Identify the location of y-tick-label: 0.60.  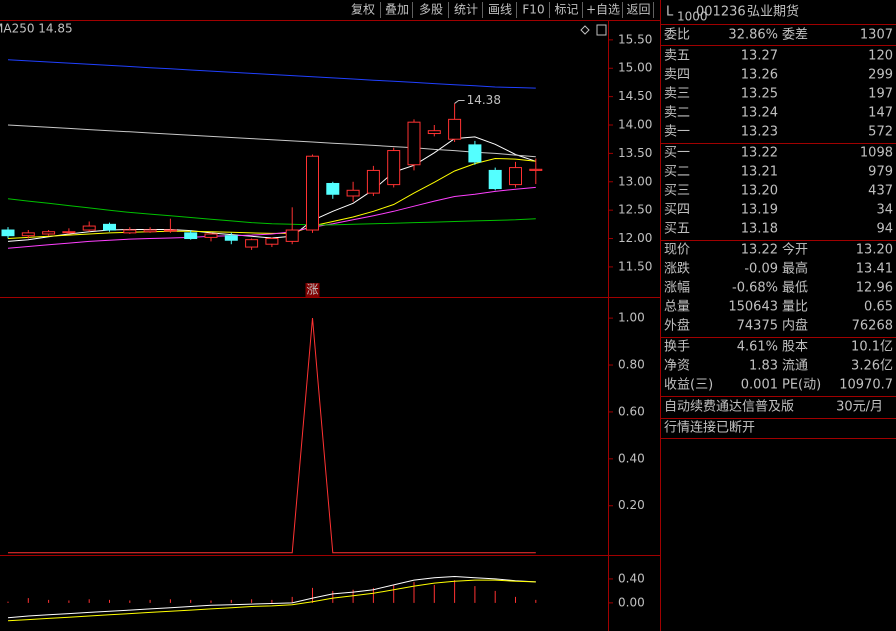
(631, 411).